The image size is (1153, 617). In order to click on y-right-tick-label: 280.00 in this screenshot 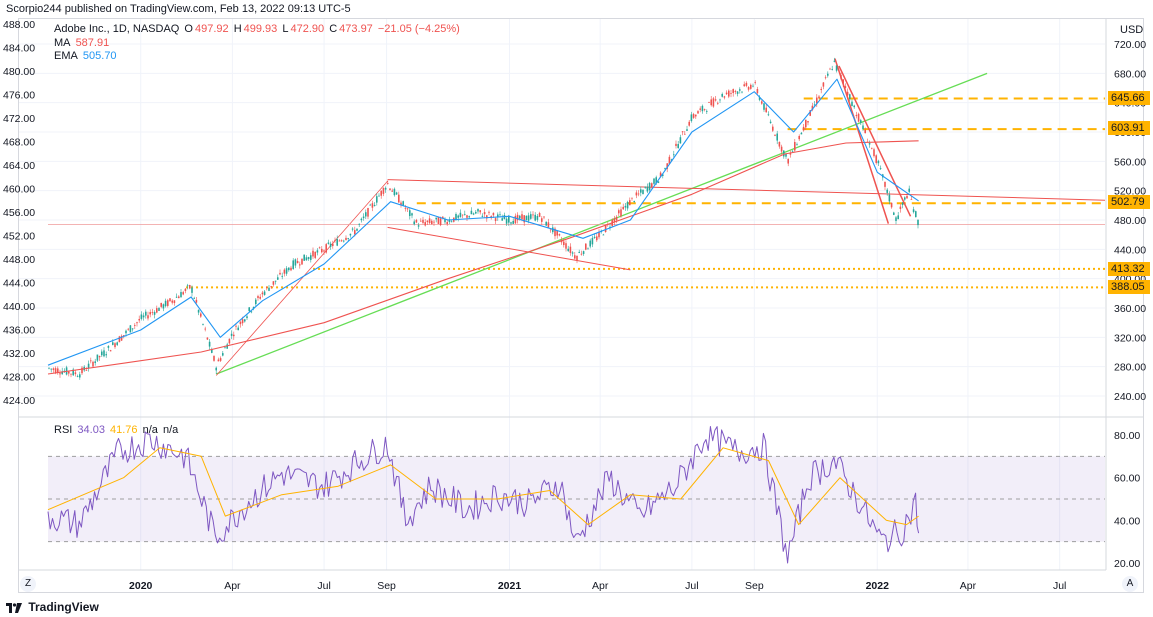, I will do `click(1130, 368)`.